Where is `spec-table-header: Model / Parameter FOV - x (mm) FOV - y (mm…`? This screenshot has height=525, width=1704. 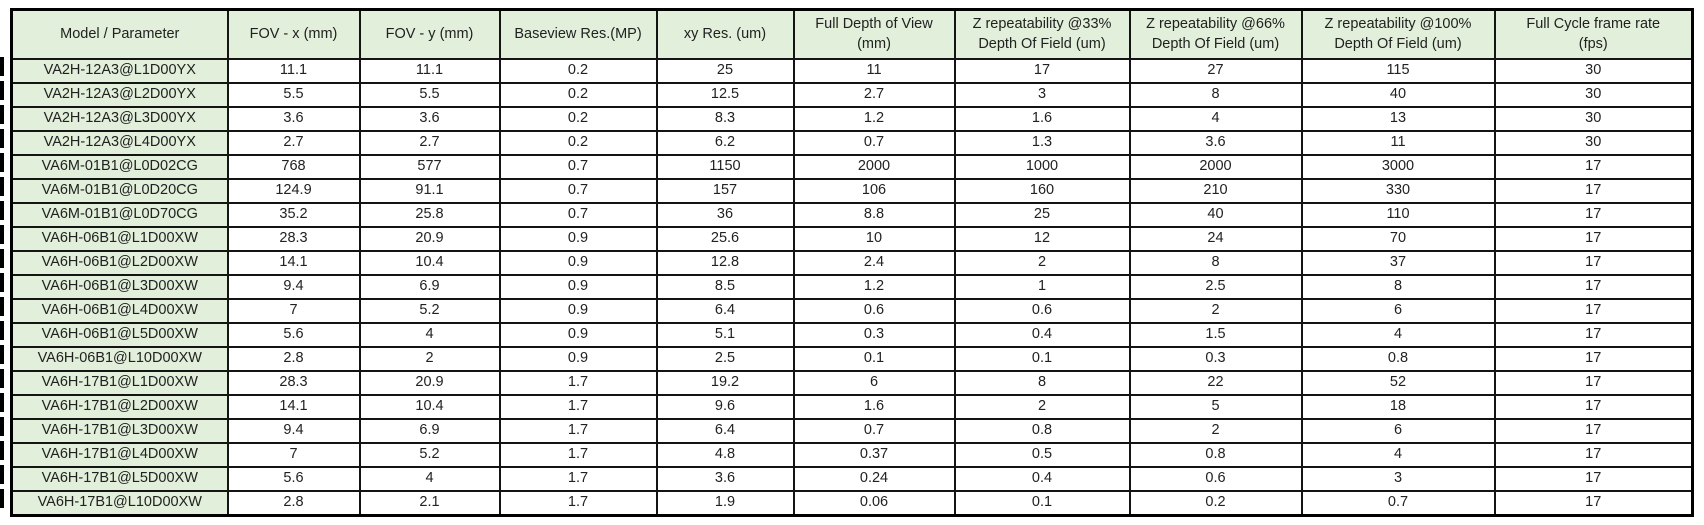
spec-table-header: Model / Parameter FOV - x (mm) FOV - y (mm… is located at coordinates (852, 34).